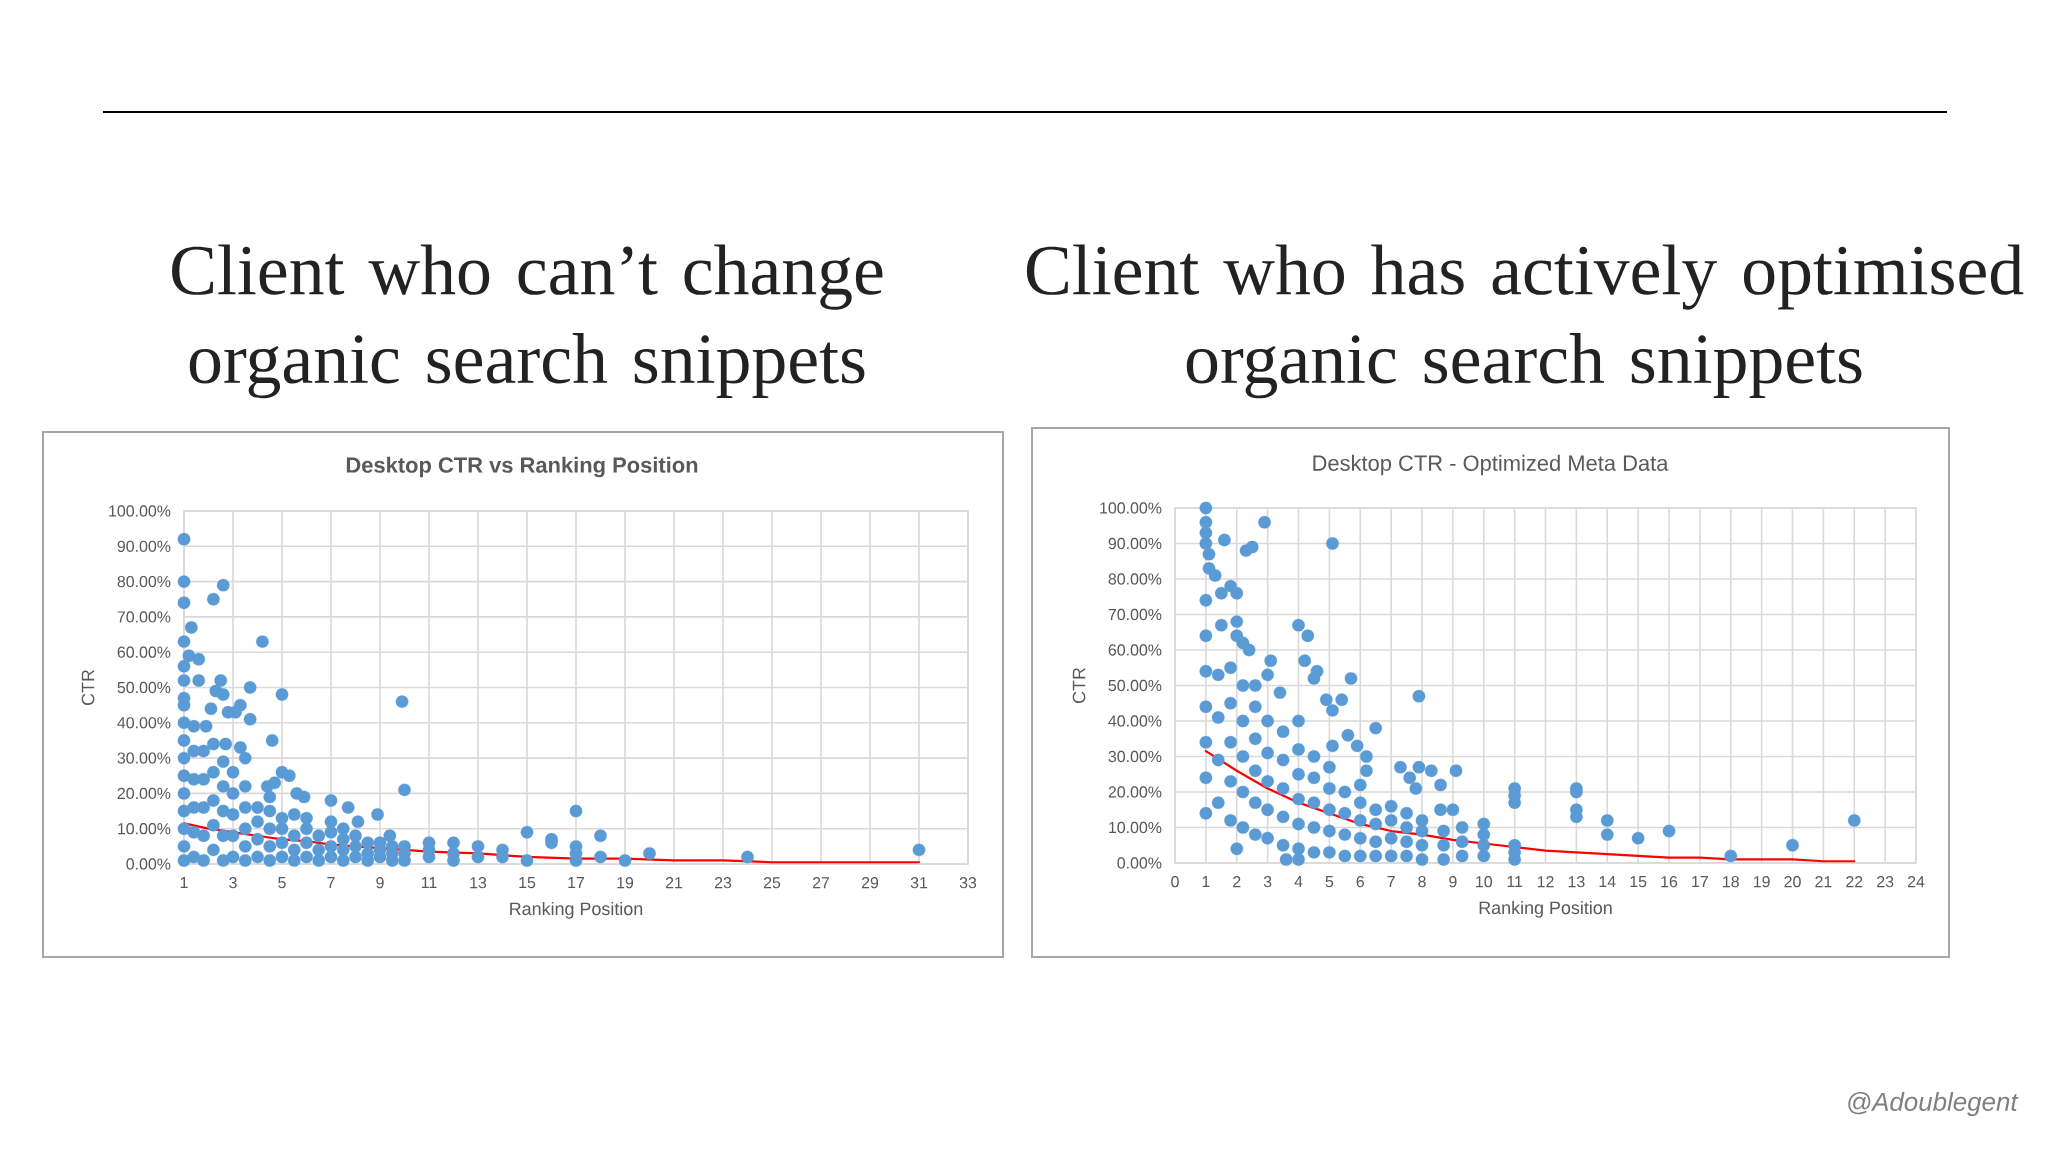 This screenshot has height=1152, width=2048. What do you see at coordinates (1360, 882) in the screenshot?
I see `x-tick-label: 6` at bounding box center [1360, 882].